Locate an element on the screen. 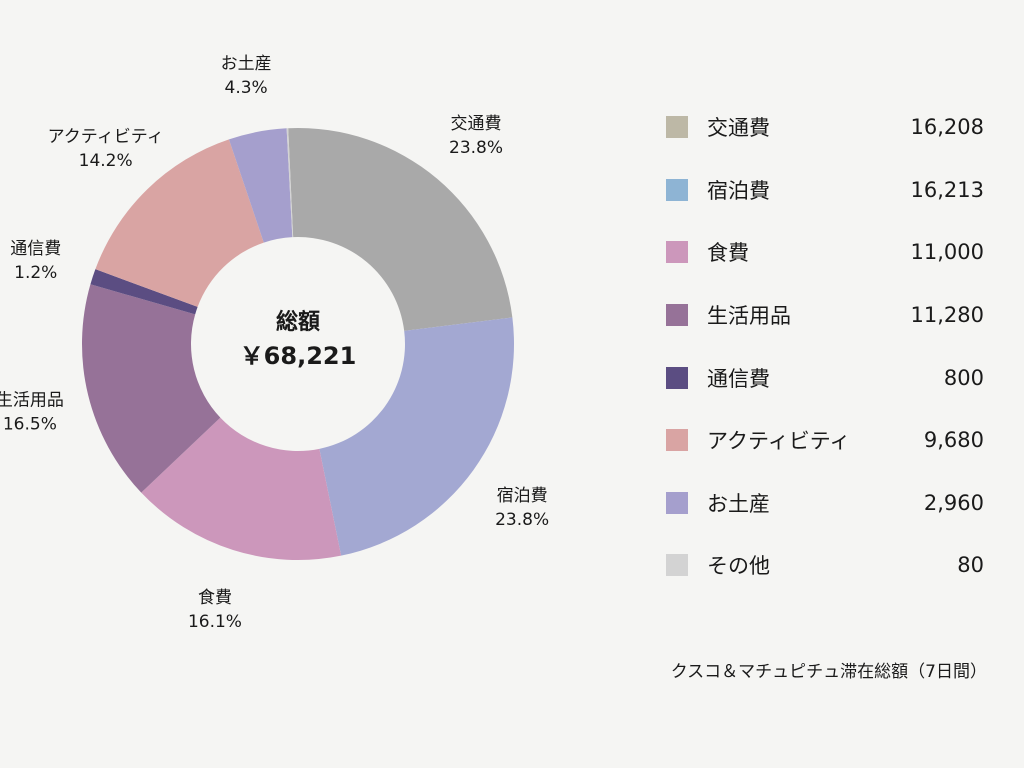 This screenshot has height=768, width=1024. slice-name: 食費 is located at coordinates (215, 598).